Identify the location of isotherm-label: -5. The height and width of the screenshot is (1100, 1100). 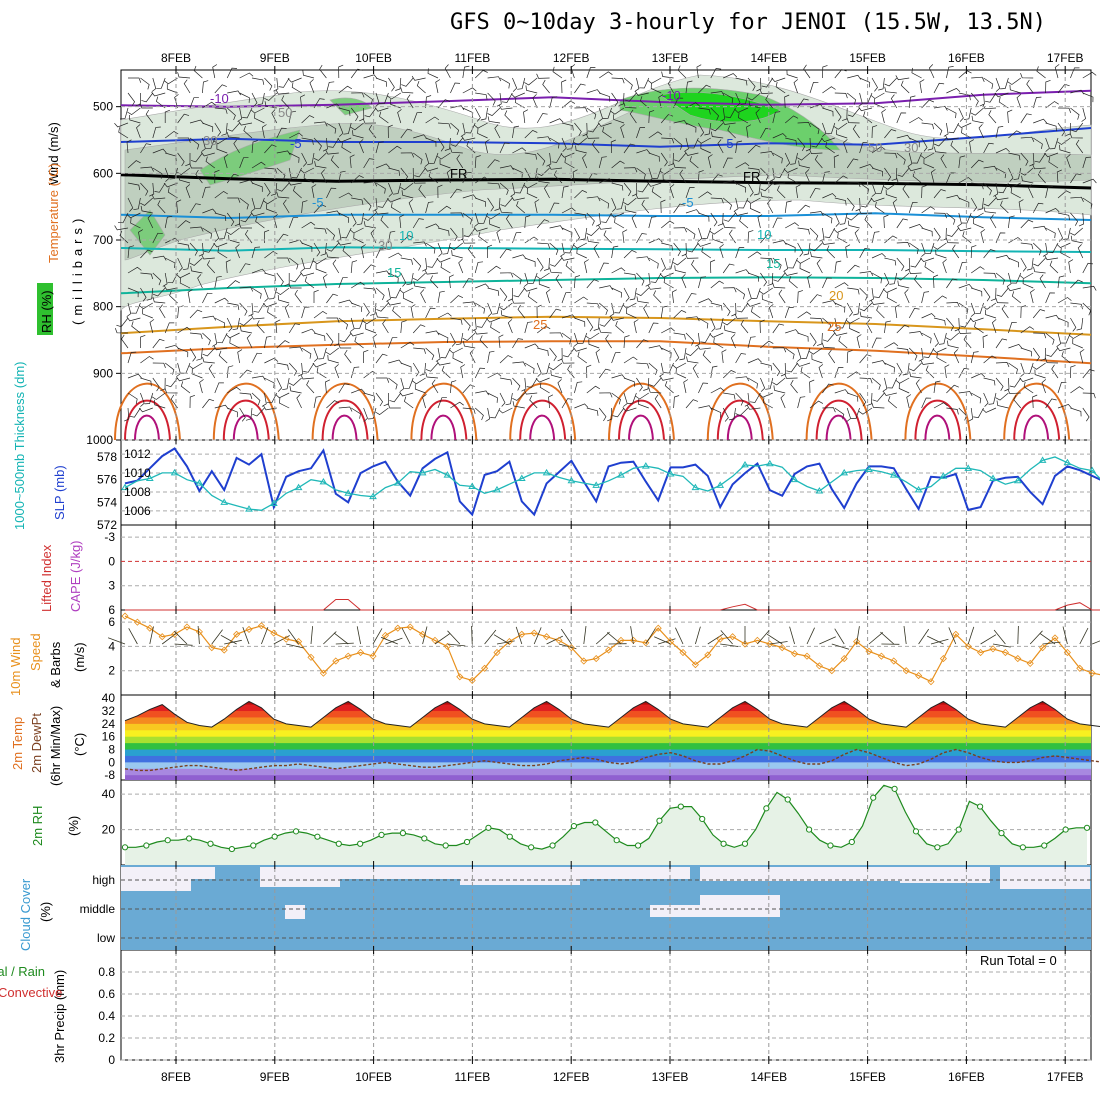
(688, 202).